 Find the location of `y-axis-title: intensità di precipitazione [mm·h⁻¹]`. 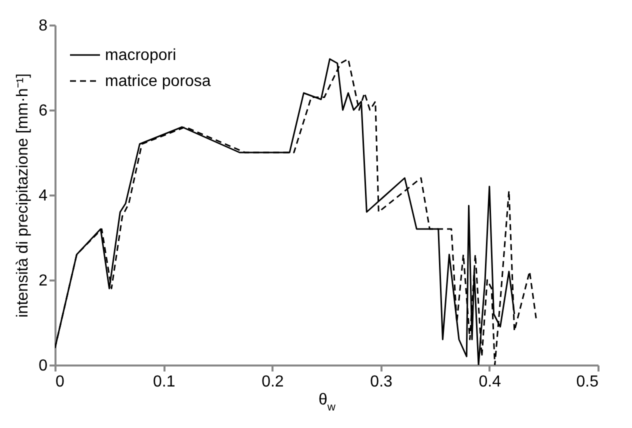

y-axis-title: intensità di precipitazione [mm·h⁻¹] is located at coordinates (23, 195).